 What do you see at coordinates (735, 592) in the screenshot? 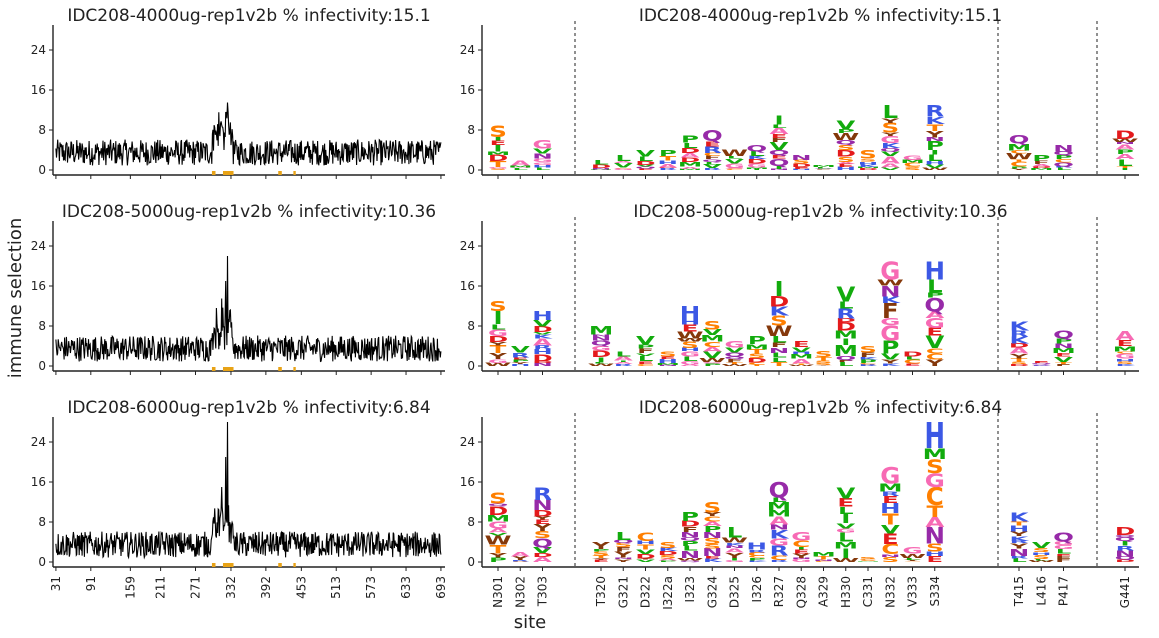
I see `site-tick-label: D325` at bounding box center [735, 592].